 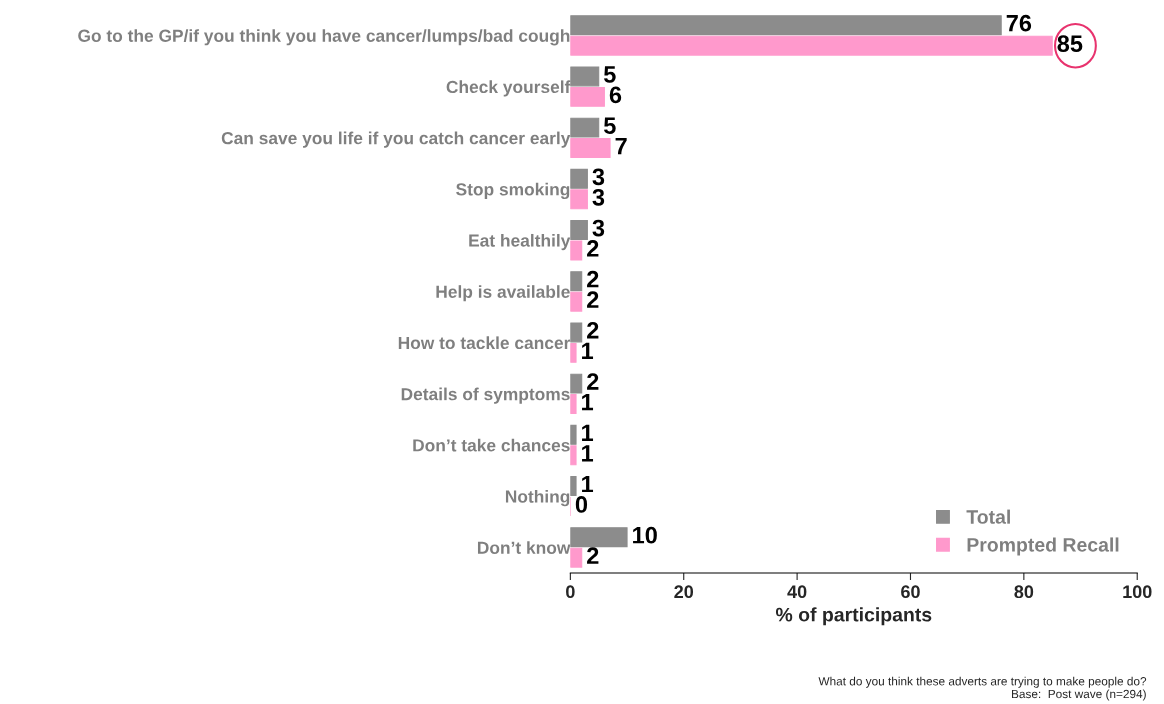 I want to click on y-tick-label: Stop smoking, so click(x=513, y=191).